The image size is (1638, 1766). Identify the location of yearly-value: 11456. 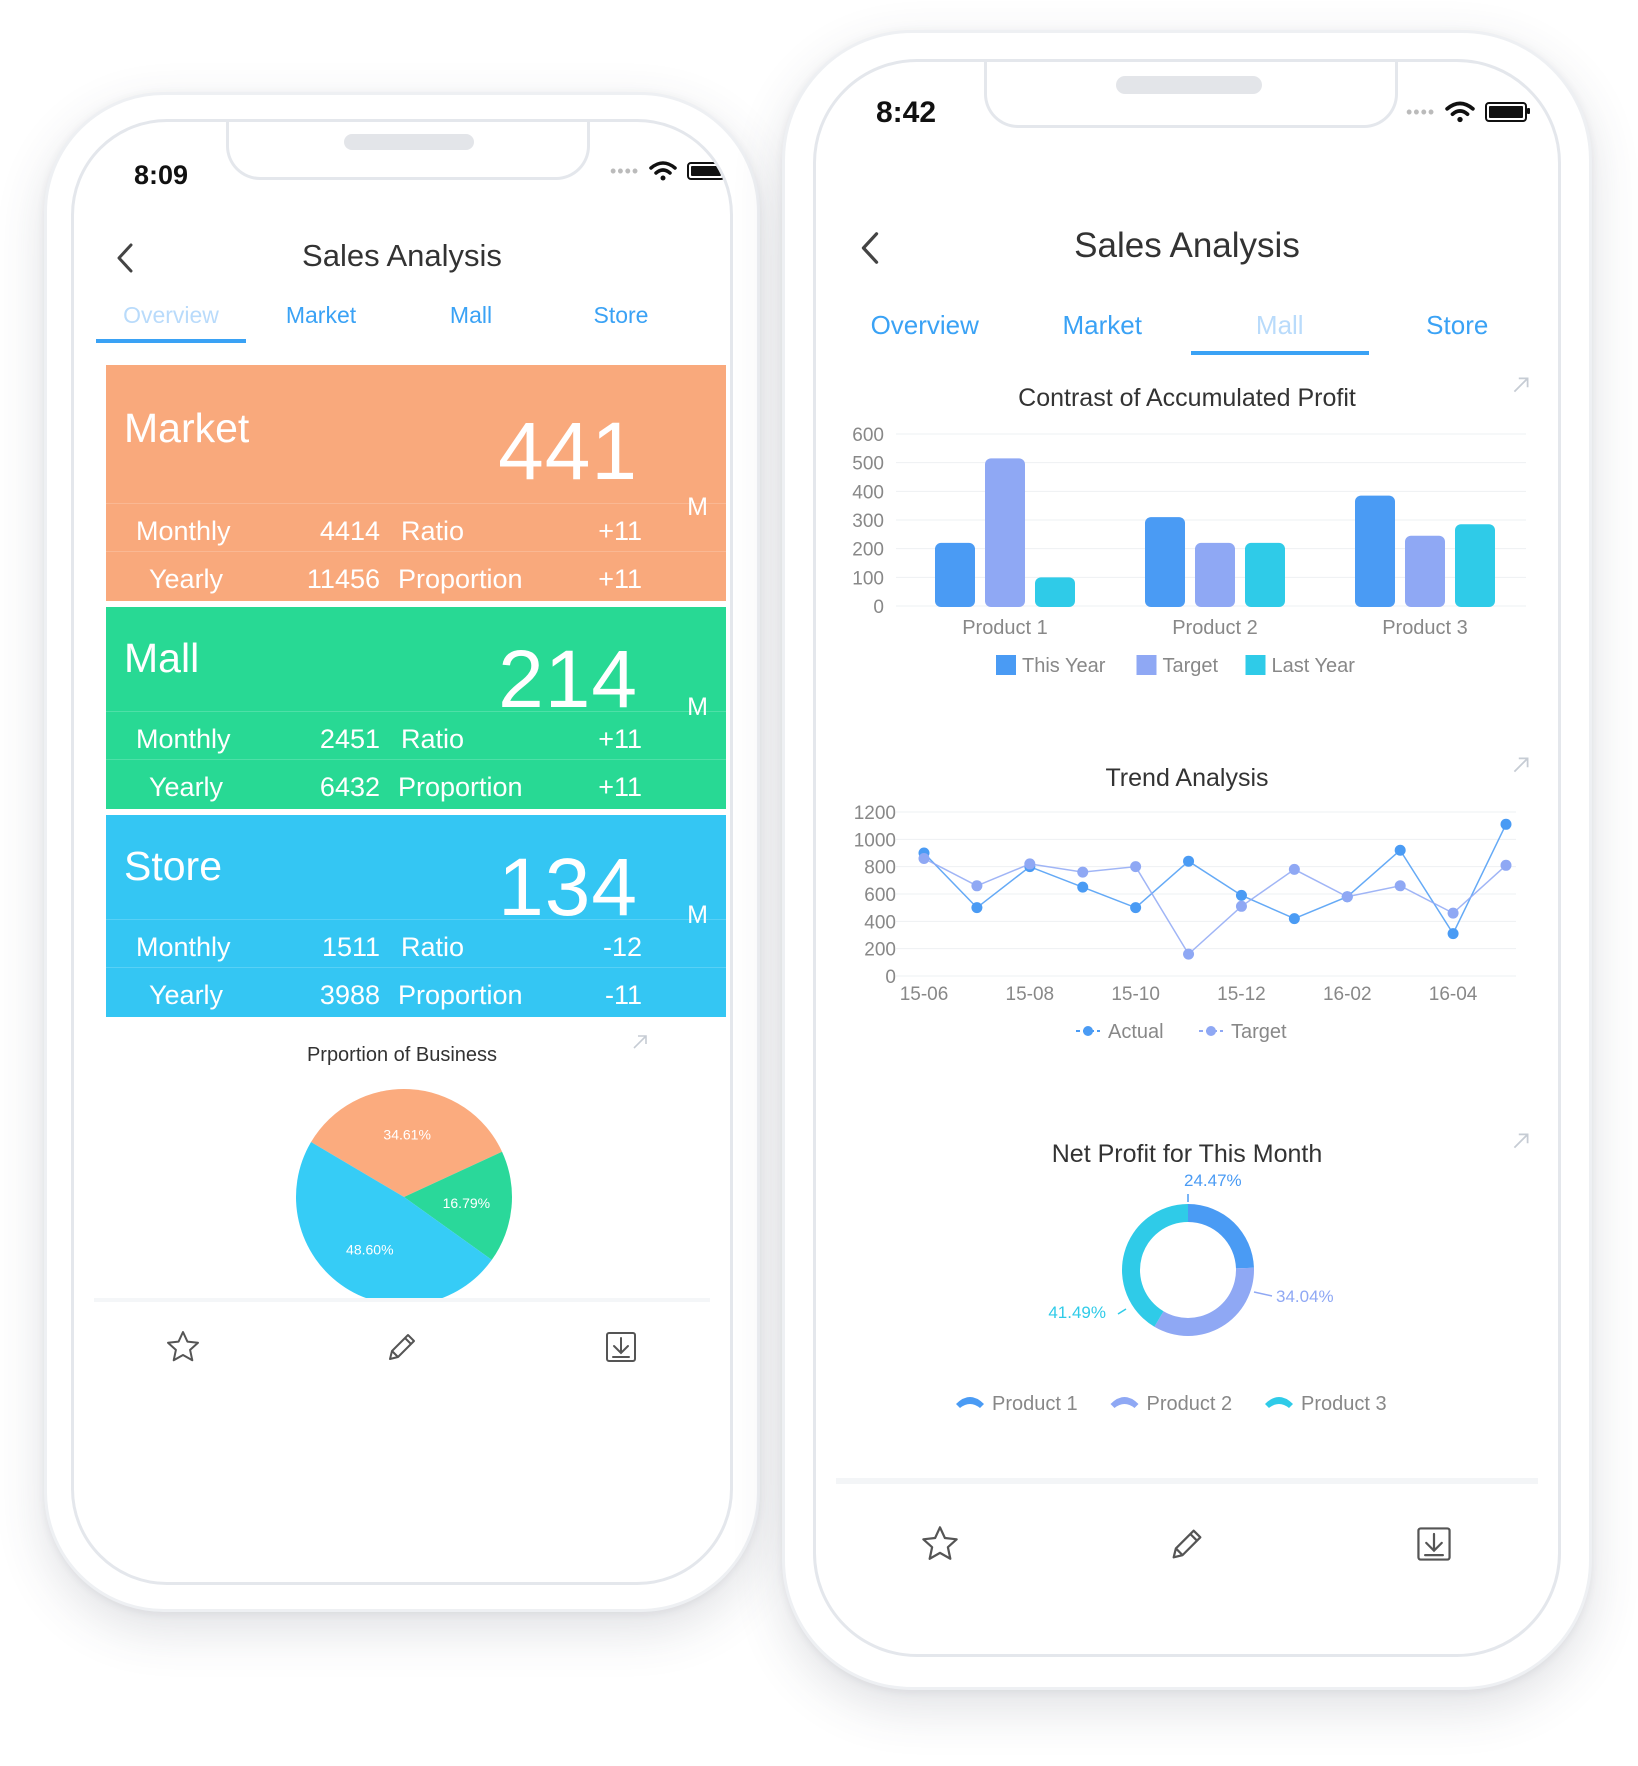
(343, 579).